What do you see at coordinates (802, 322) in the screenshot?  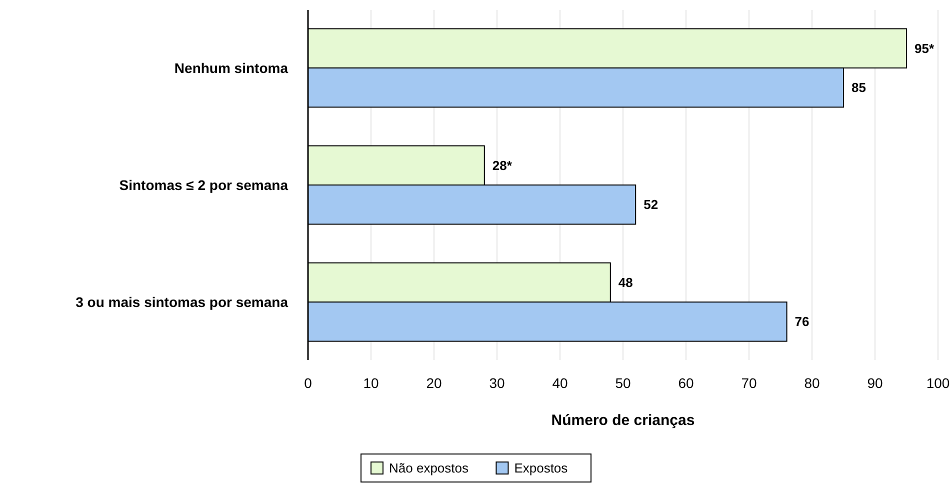 I see `data-label: 76` at bounding box center [802, 322].